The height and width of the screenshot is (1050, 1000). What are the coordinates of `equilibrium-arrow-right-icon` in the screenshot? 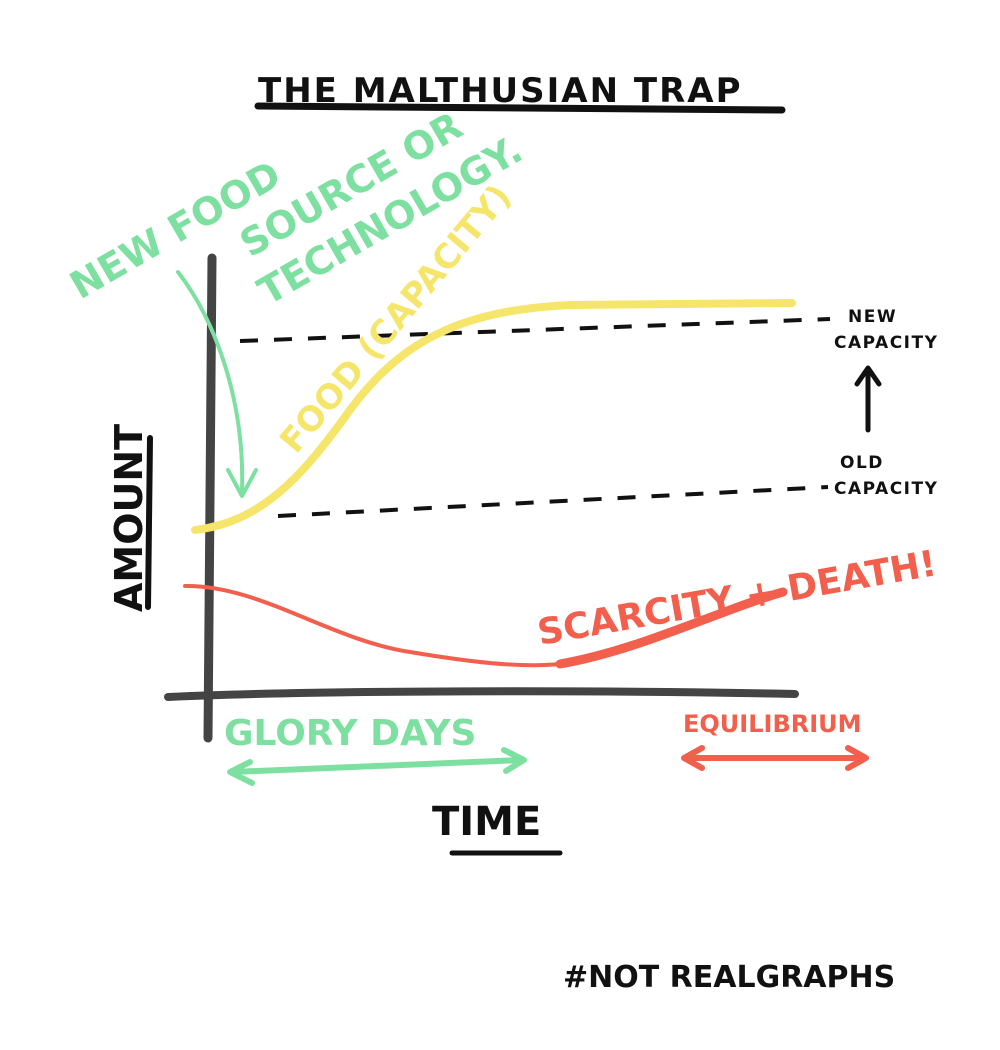 It's located at (857, 758).